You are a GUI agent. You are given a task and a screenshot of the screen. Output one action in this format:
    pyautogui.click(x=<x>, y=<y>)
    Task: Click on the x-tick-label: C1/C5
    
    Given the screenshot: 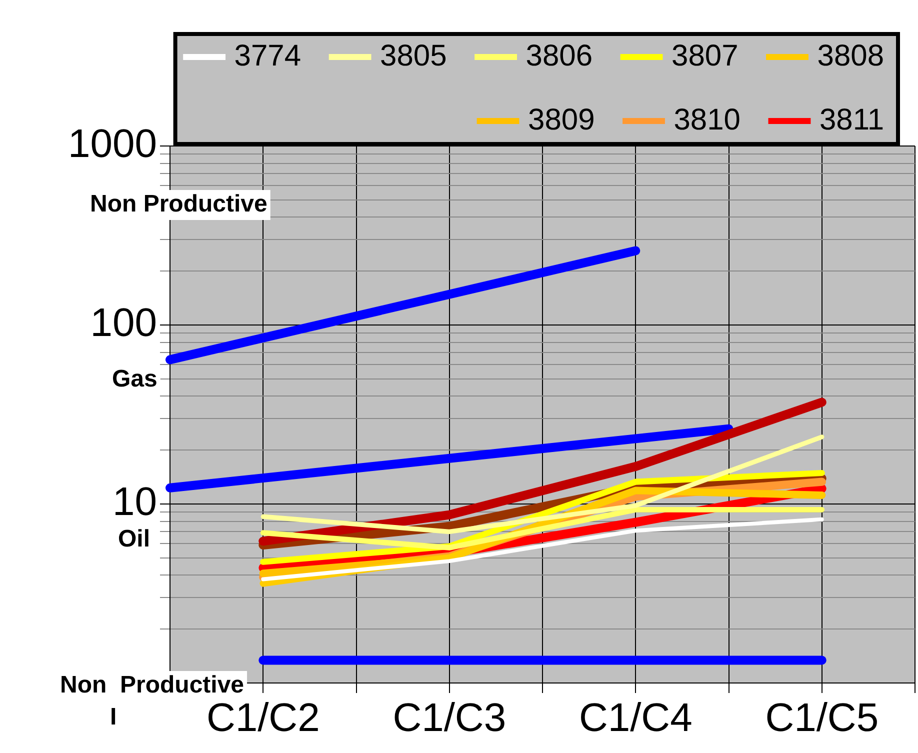 What is the action you would take?
    pyautogui.click(x=822, y=718)
    